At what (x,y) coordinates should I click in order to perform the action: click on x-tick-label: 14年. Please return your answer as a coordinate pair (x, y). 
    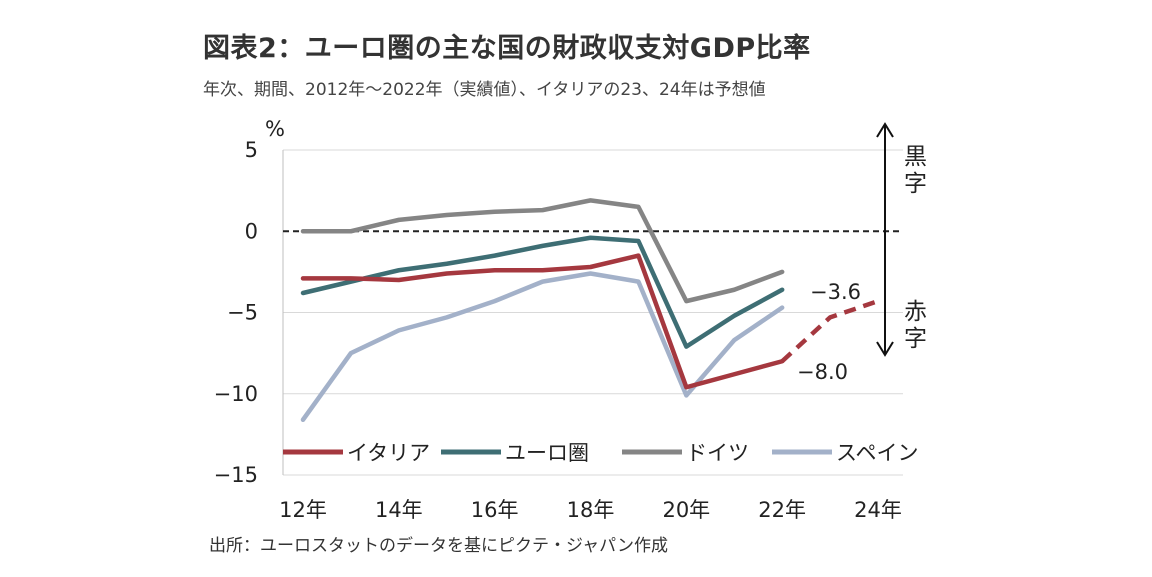
    Looking at the image, I should click on (399, 510).